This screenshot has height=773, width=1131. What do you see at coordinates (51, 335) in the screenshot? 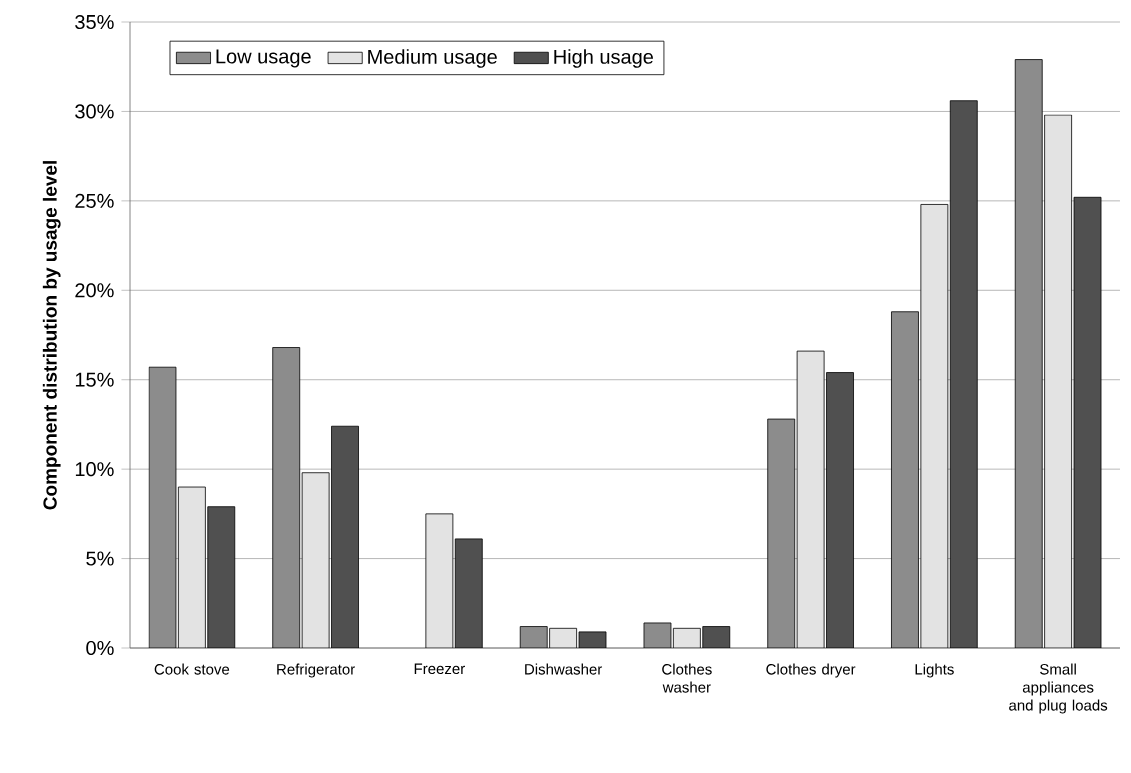
I see `y-axis-title: Component distribution by usage level` at bounding box center [51, 335].